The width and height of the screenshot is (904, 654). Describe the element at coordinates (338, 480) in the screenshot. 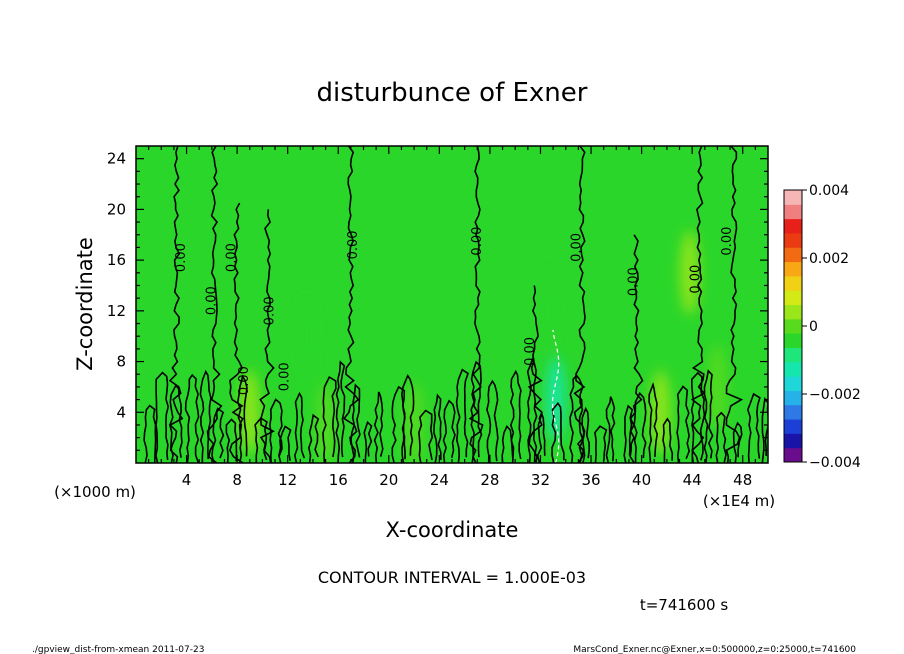

I see `x-tick-label: 16` at that location.